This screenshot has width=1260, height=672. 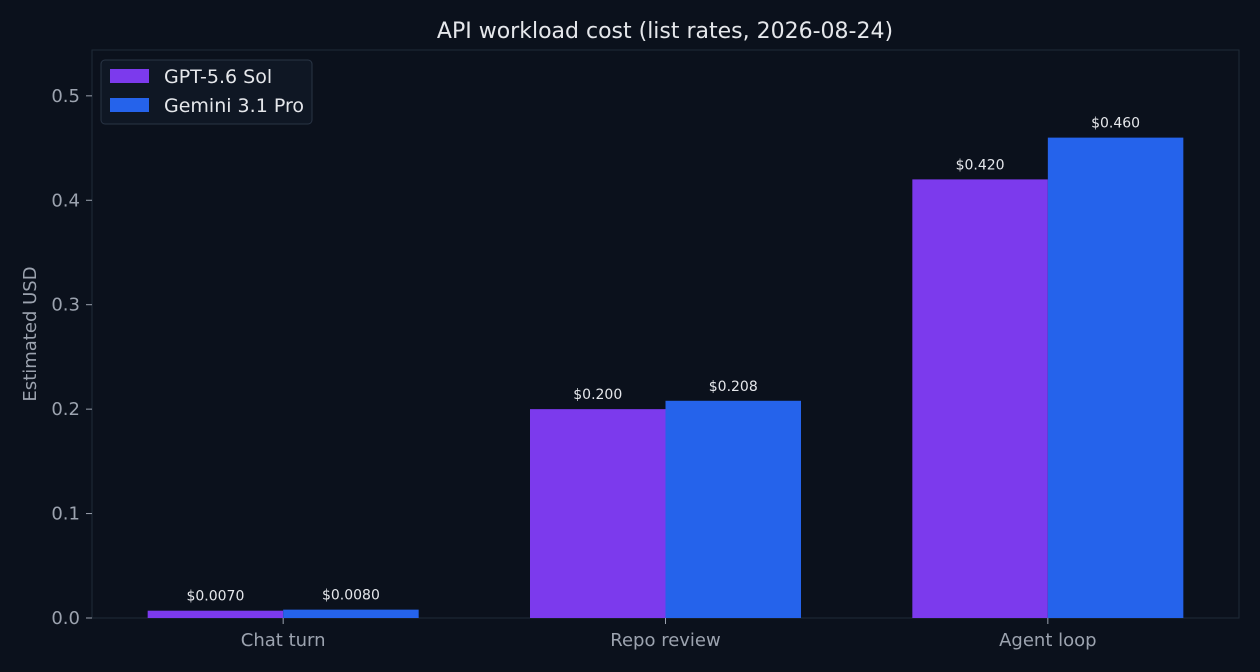 What do you see at coordinates (65, 200) in the screenshot?
I see `y-tick-label: 0.4` at bounding box center [65, 200].